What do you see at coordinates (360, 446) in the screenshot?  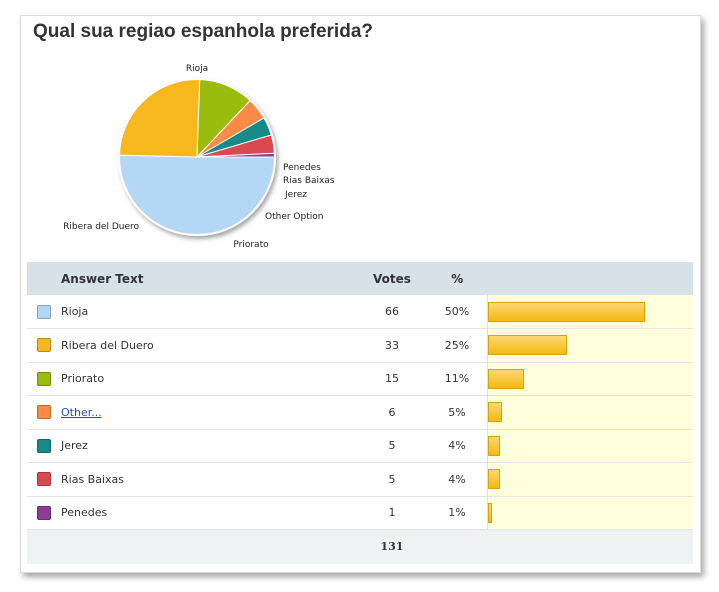 I see `table-row-jerez: Jerez 5 4%` at bounding box center [360, 446].